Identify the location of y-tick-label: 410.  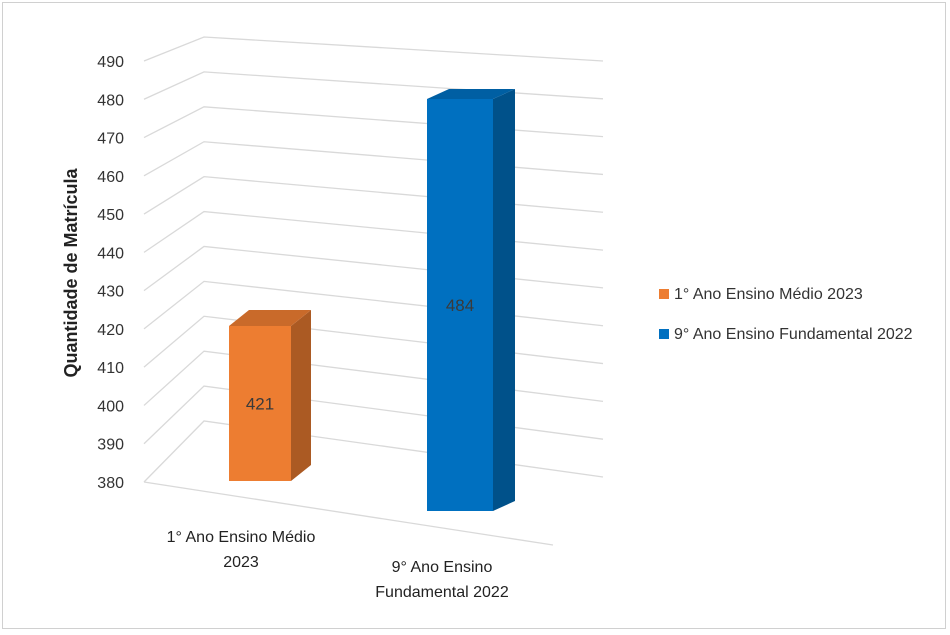
(110, 368).